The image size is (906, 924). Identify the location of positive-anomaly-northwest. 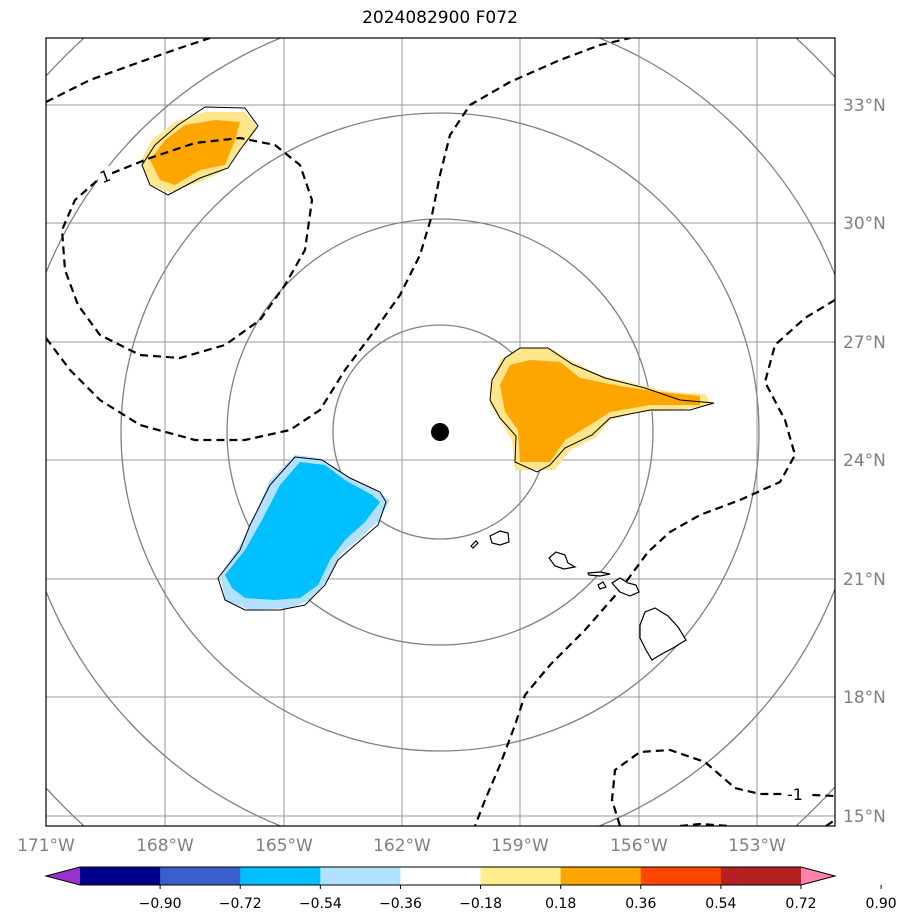
(199, 151).